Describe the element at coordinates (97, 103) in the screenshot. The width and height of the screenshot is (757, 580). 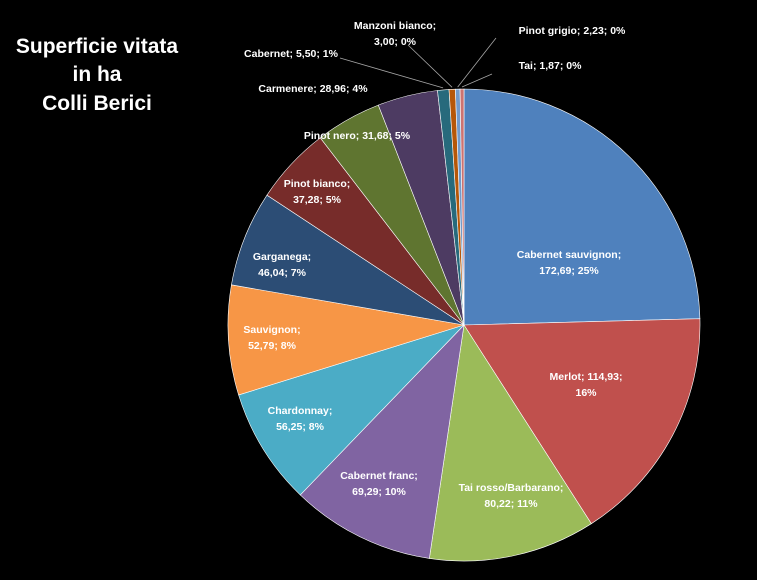
I see `chart-title-line-3: Colli Berici` at that location.